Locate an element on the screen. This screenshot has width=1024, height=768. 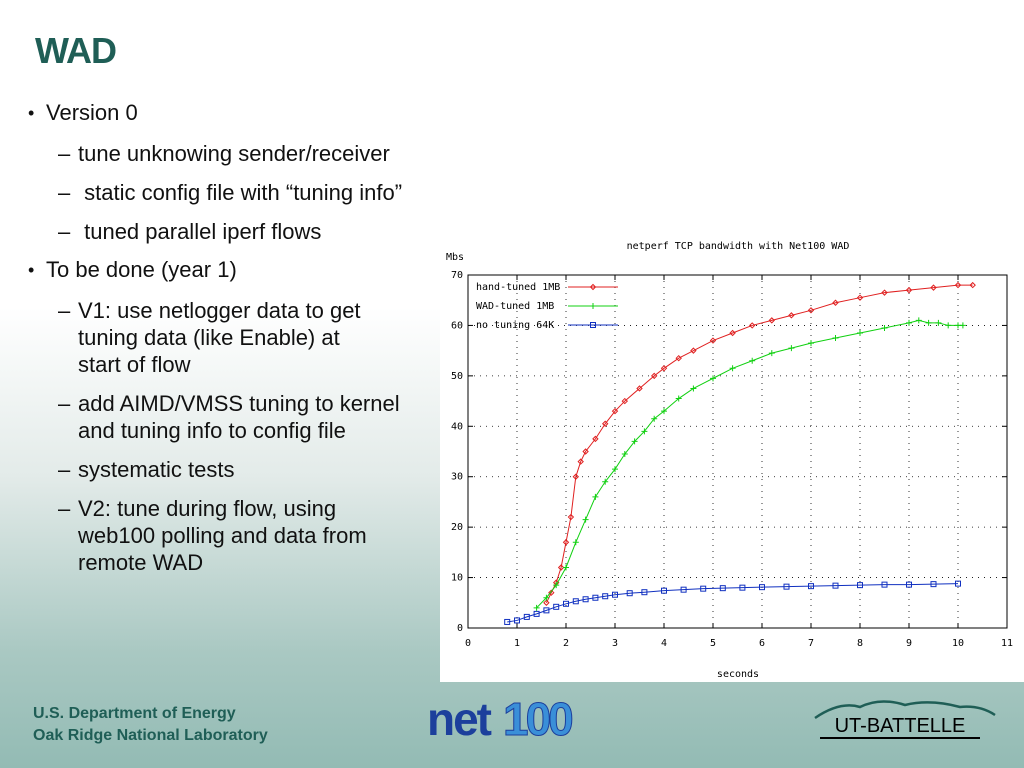
ut-battelle-logo: UT-BATTELLE is located at coordinates (910, 723).